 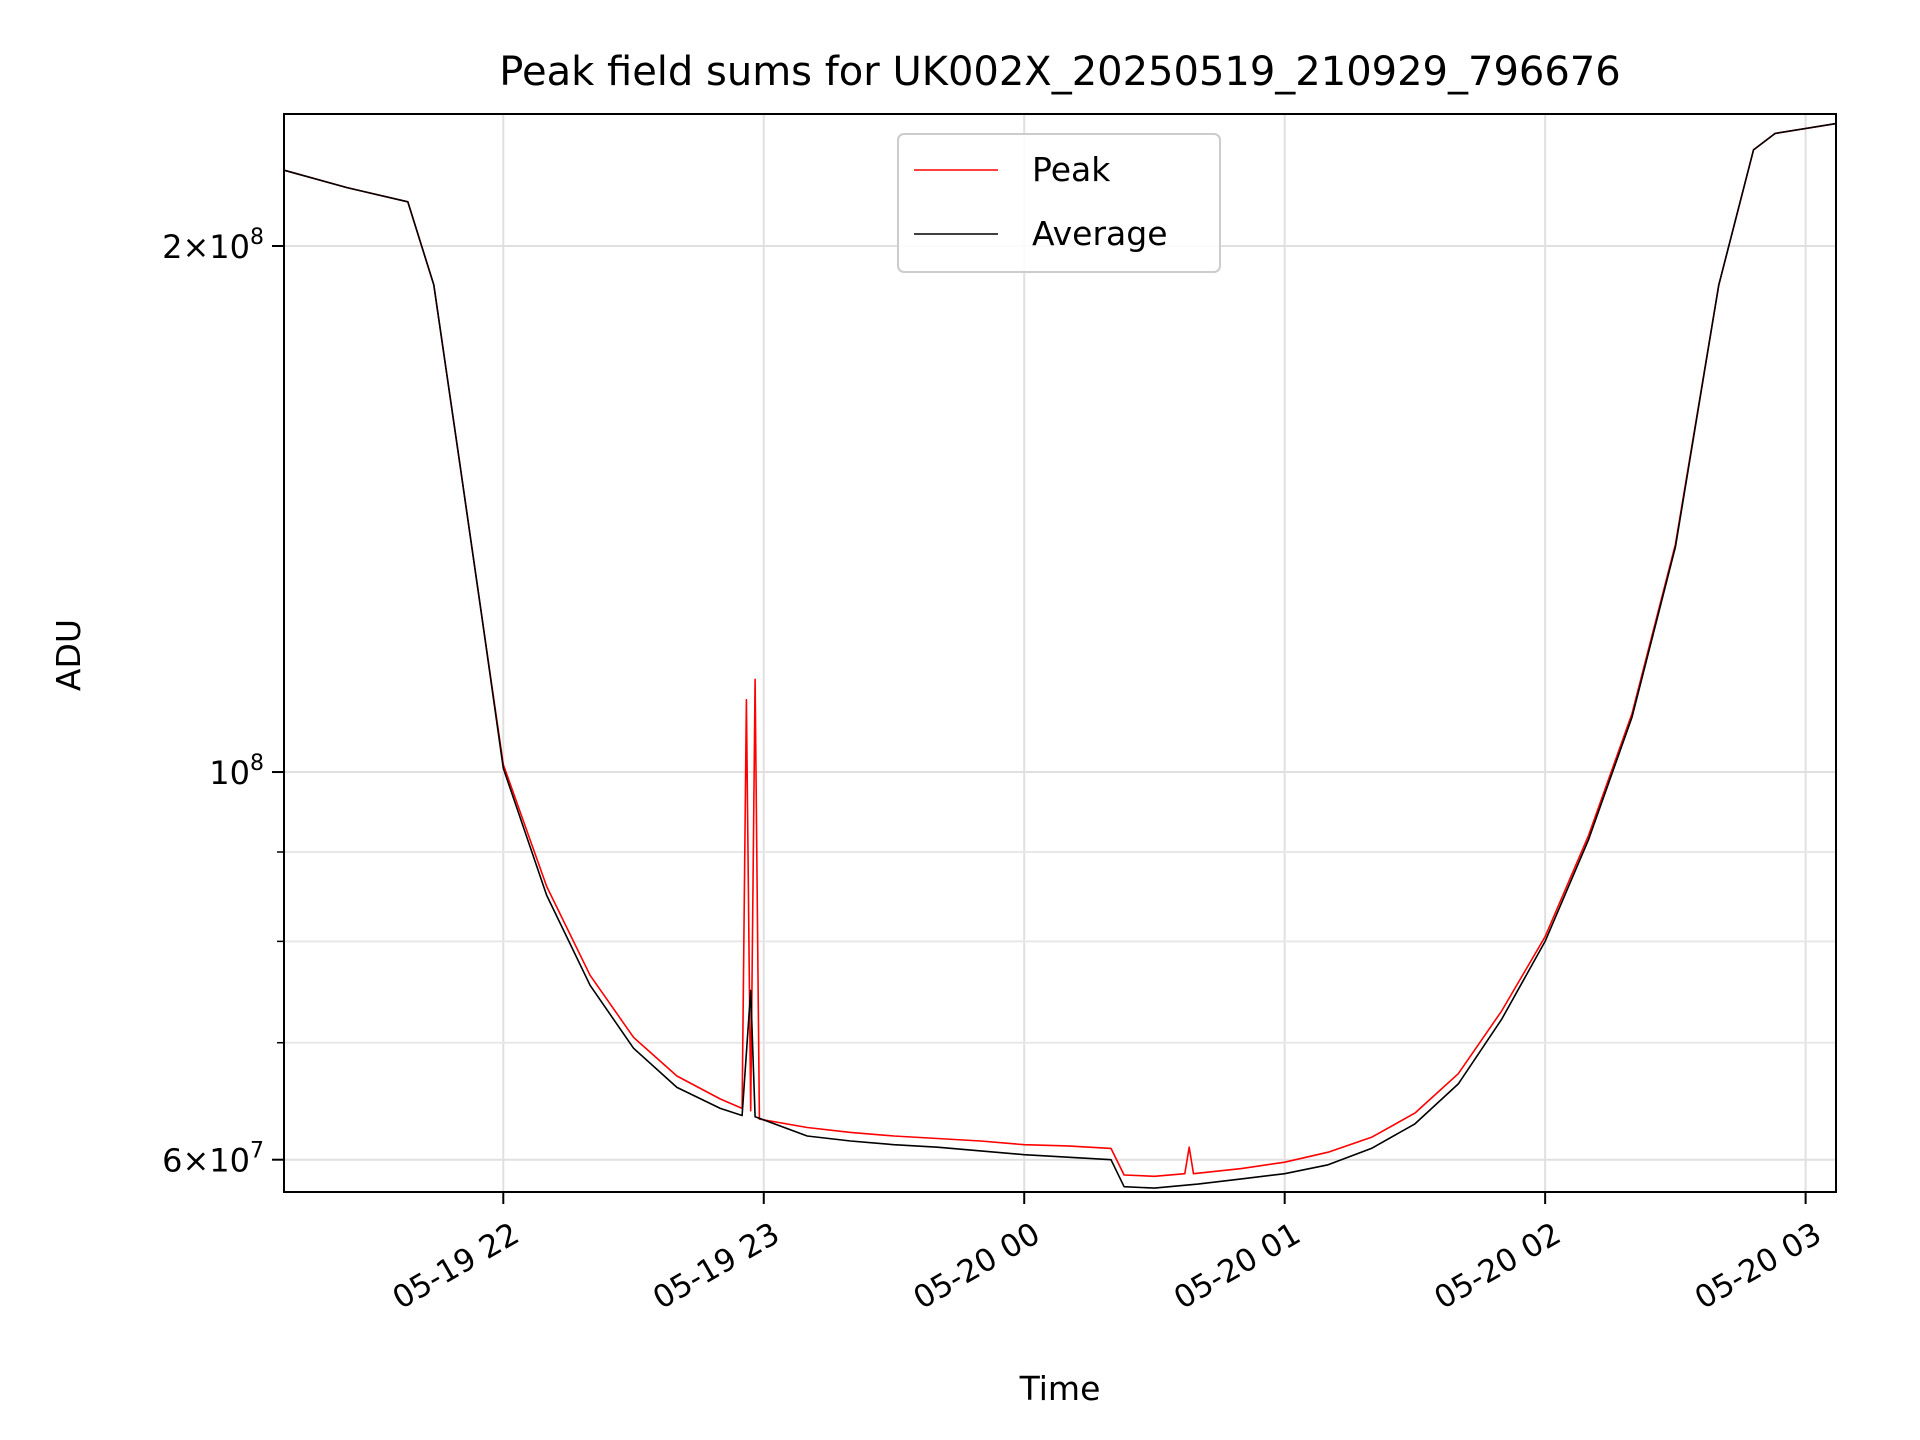 What do you see at coordinates (1060, 1388) in the screenshot?
I see `x-axis-label: Time` at bounding box center [1060, 1388].